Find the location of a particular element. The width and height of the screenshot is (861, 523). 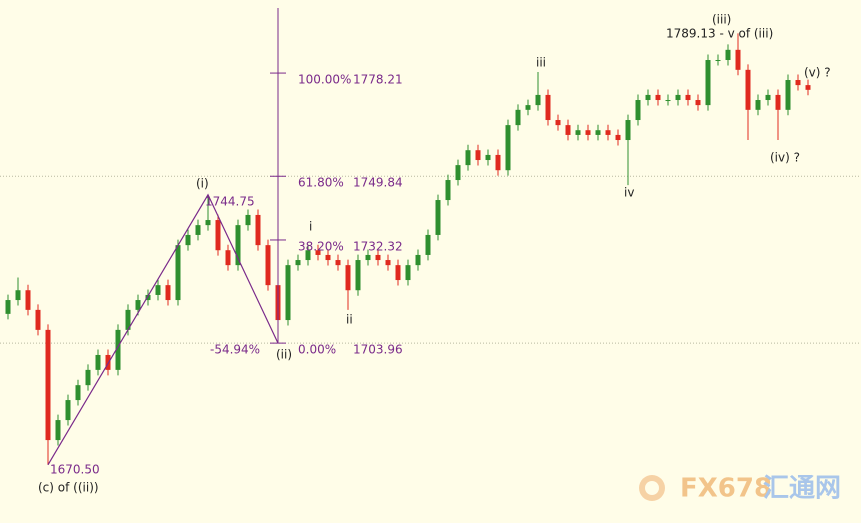

fib-price: 1778.21 is located at coordinates (378, 80).